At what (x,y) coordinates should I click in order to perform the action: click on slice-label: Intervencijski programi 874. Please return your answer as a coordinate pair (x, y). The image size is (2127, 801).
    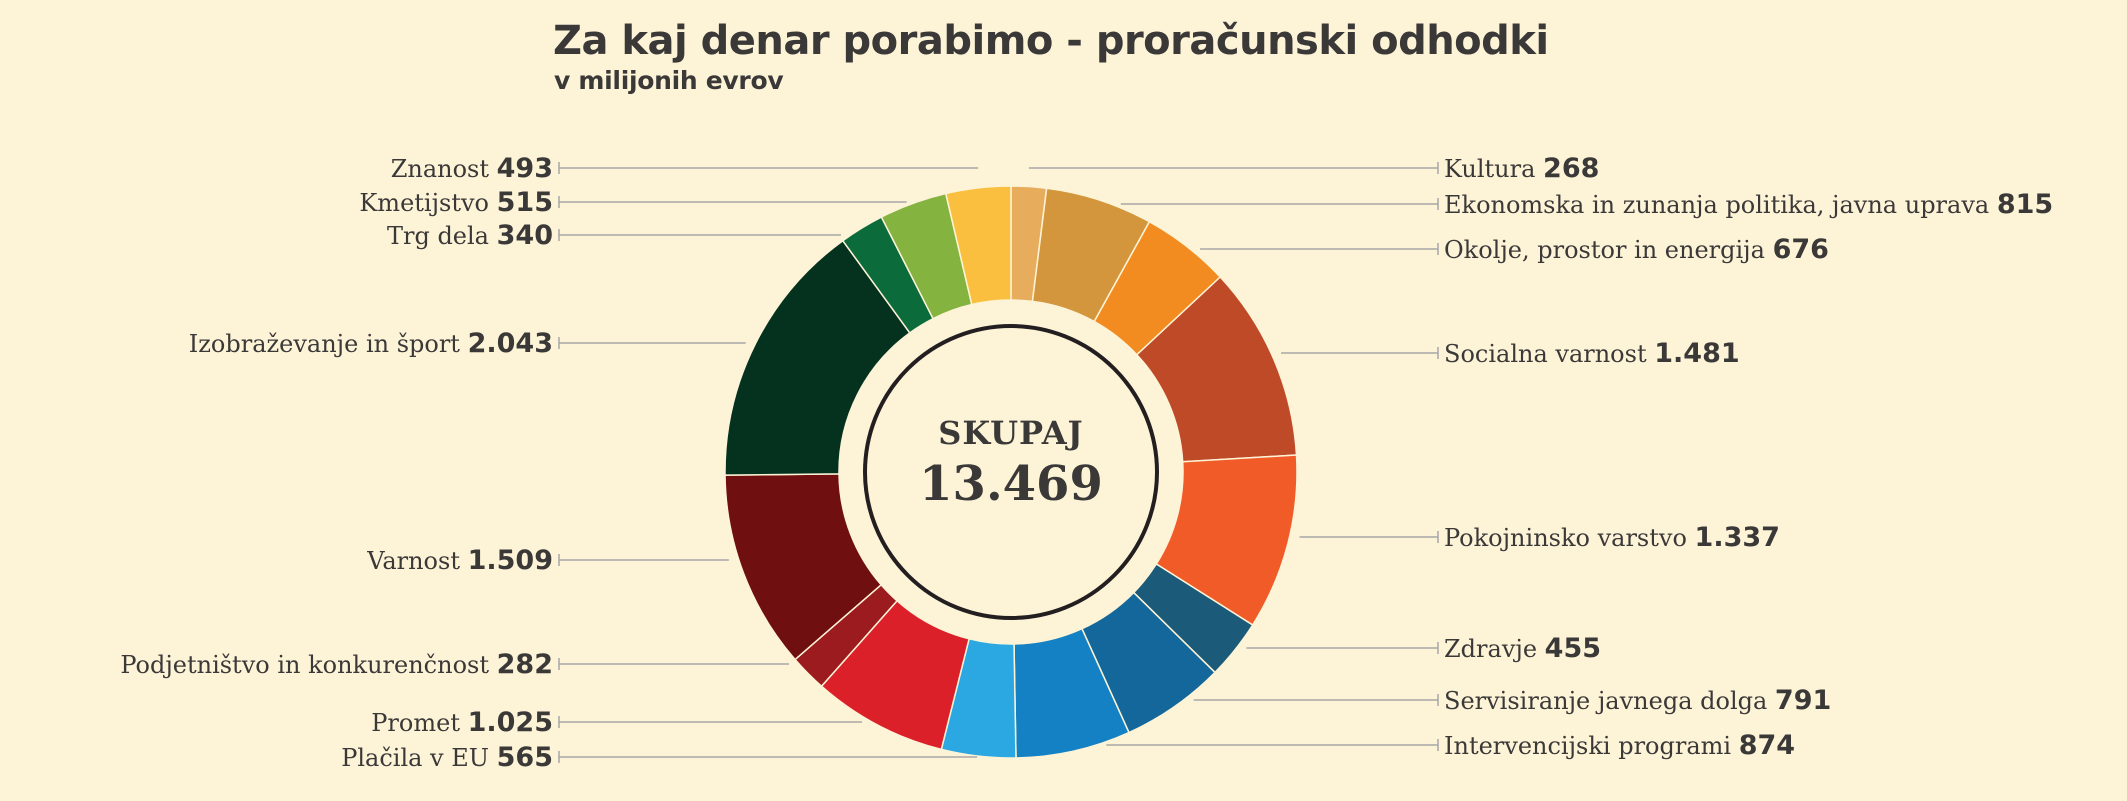
    Looking at the image, I should click on (1619, 745).